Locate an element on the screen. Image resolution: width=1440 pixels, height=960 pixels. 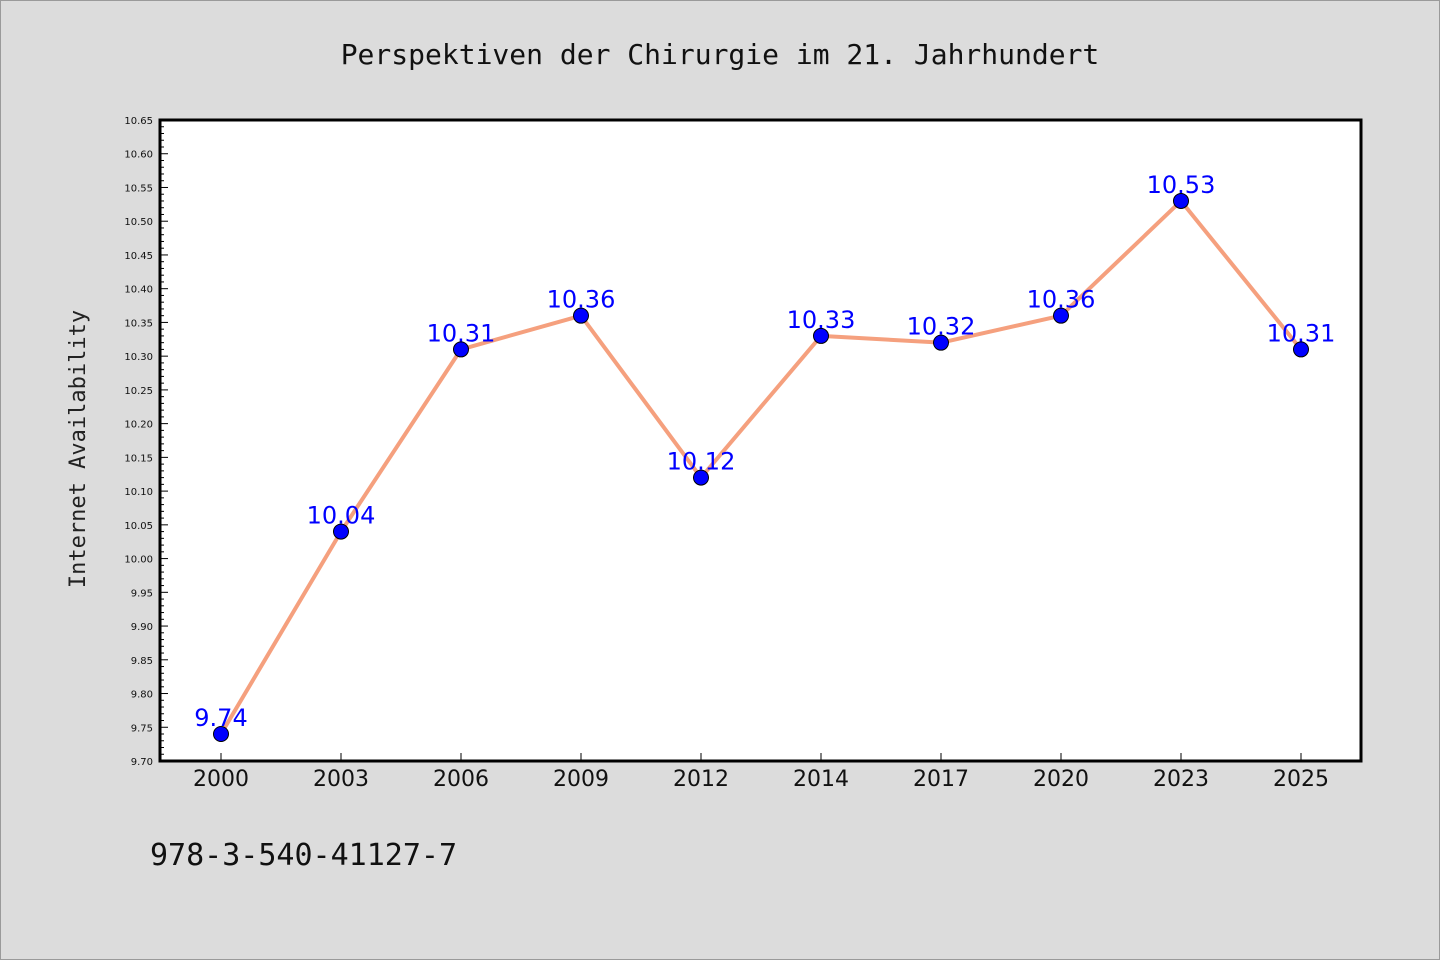
x-tick-label: 2000 is located at coordinates (221, 779).